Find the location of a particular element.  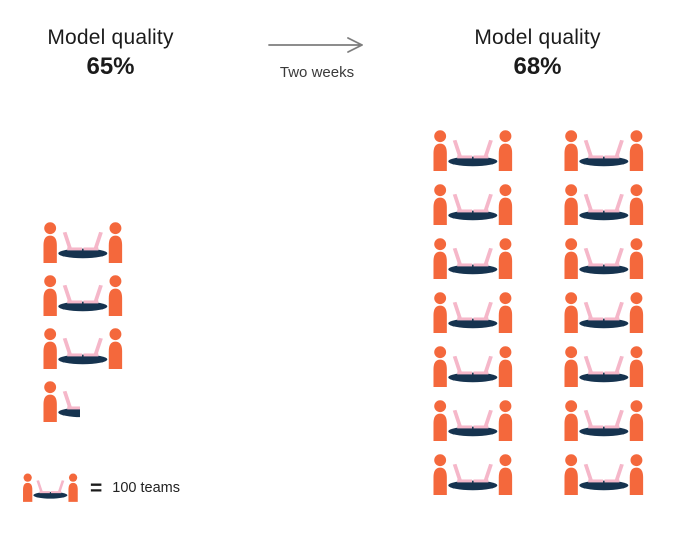

left-title: Model quality is located at coordinates (110, 37).